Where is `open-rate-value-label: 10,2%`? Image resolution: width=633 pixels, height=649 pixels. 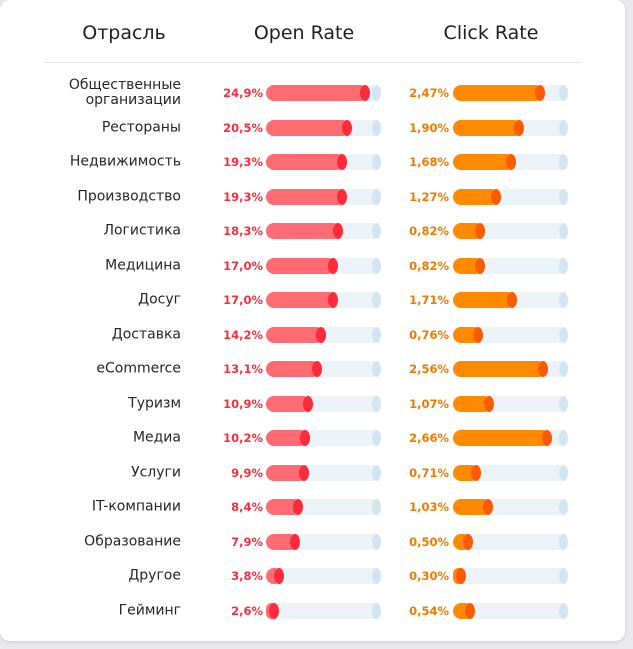 open-rate-value-label: 10,2% is located at coordinates (243, 438).